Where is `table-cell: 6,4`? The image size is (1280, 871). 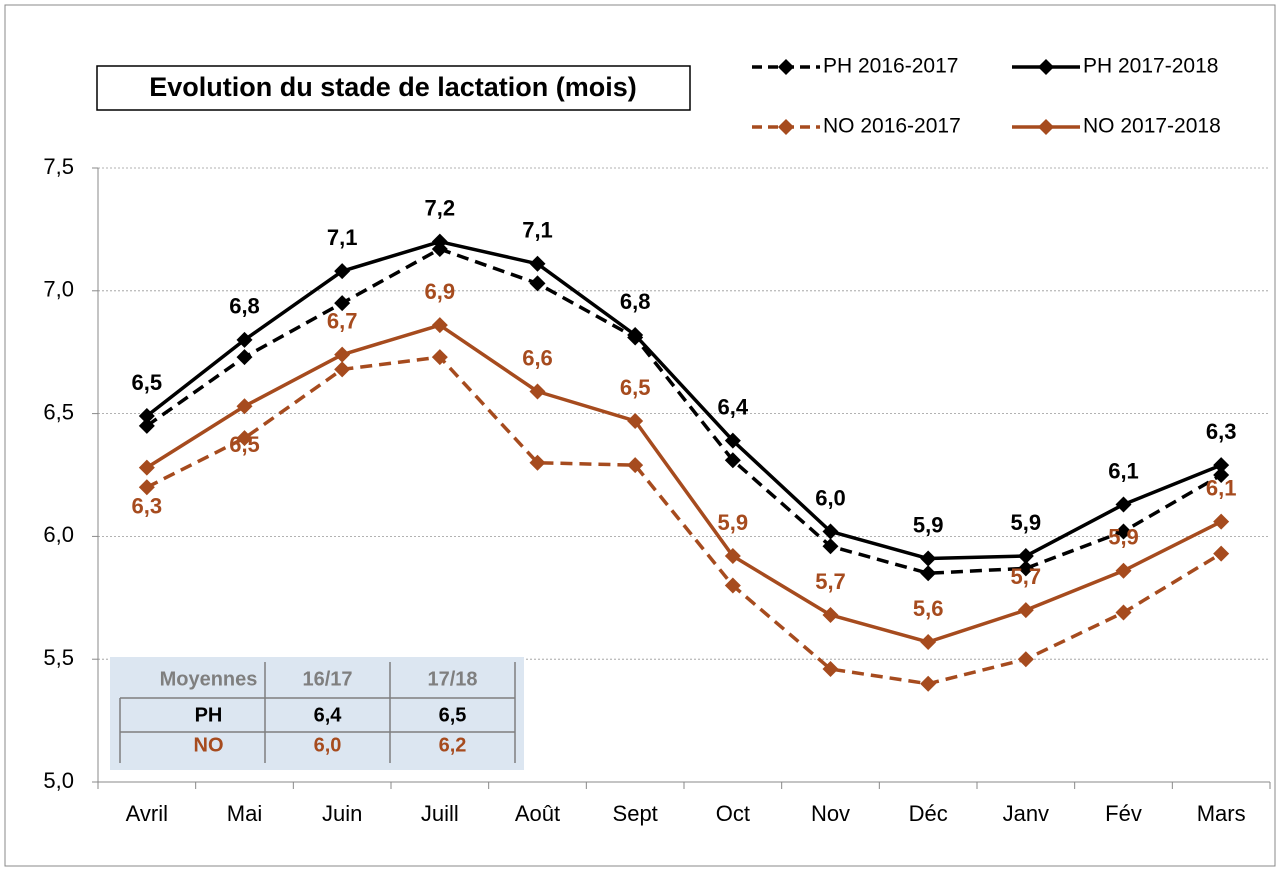 table-cell: 6,4 is located at coordinates (328, 715).